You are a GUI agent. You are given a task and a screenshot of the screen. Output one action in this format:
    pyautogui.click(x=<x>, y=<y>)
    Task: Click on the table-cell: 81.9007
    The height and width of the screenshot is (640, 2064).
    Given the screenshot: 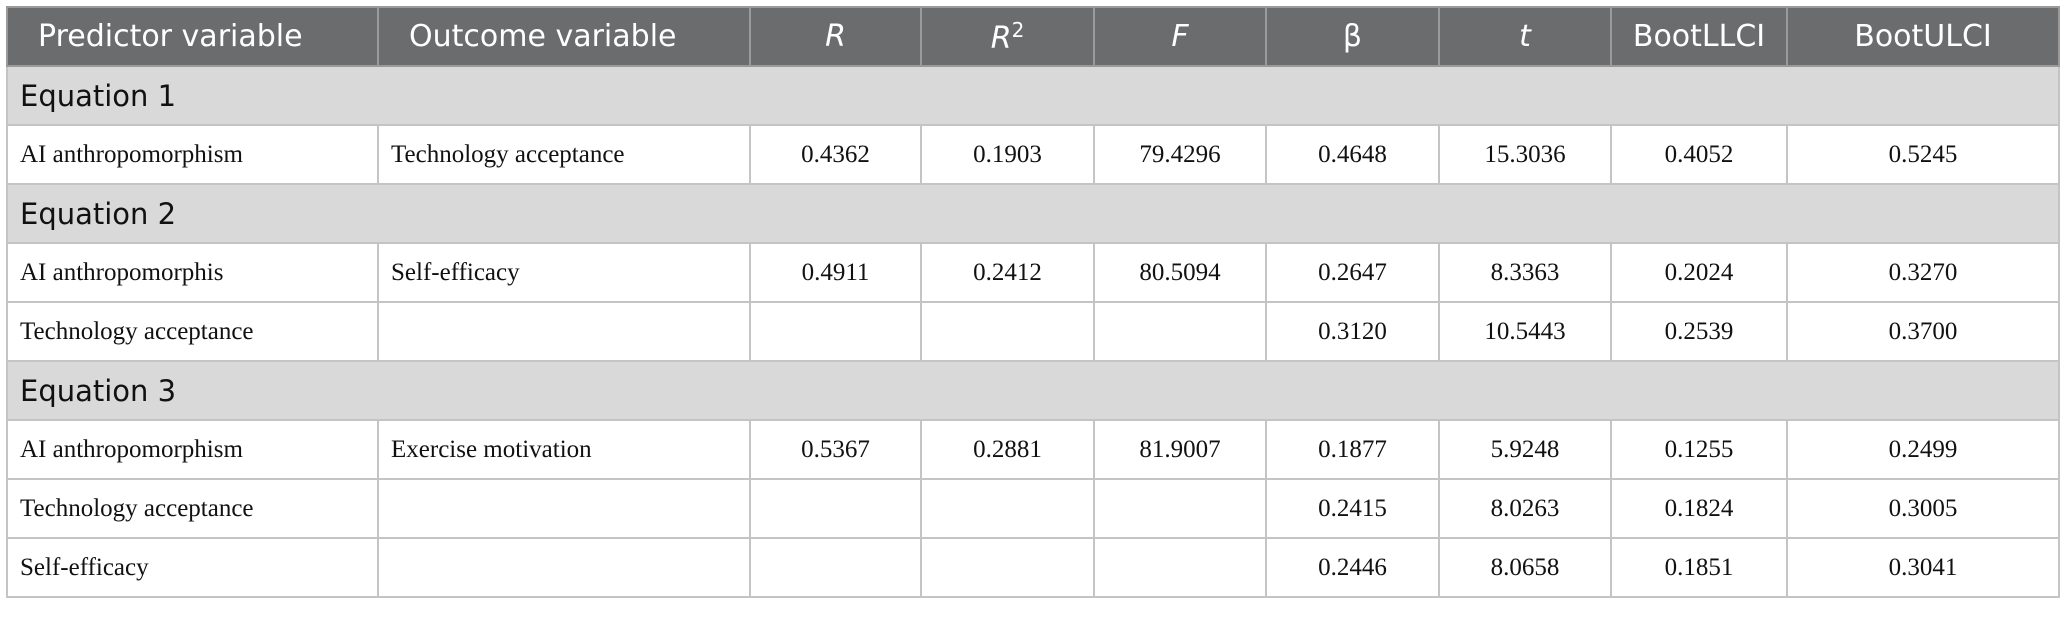 What is the action you would take?
    pyautogui.click(x=1180, y=449)
    